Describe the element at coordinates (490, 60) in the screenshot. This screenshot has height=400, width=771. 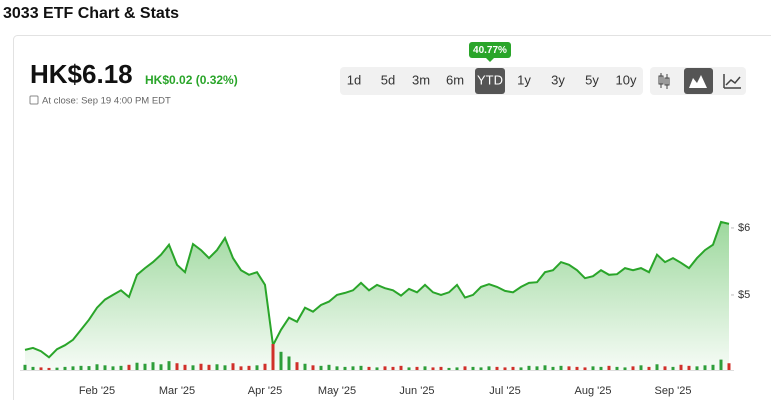
I see `badge-pointer` at that location.